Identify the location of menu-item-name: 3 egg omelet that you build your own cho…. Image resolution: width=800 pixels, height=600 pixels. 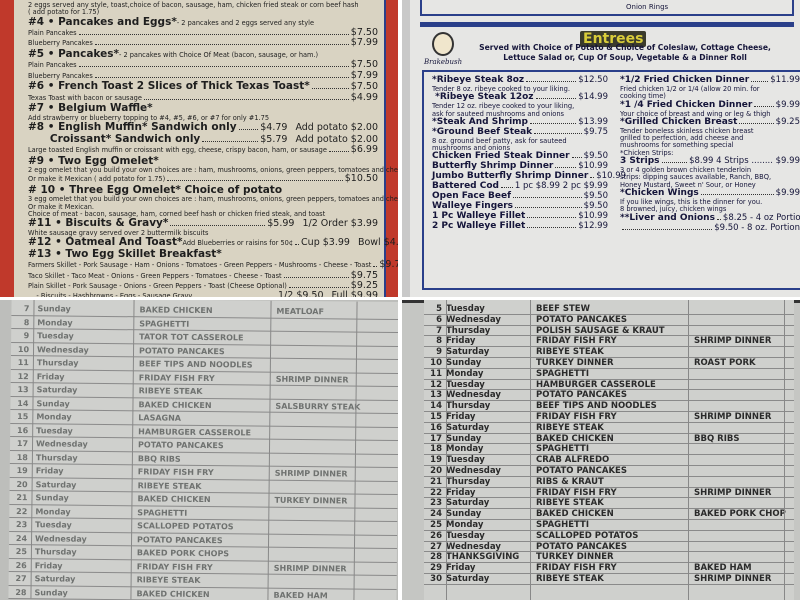
(213, 199).